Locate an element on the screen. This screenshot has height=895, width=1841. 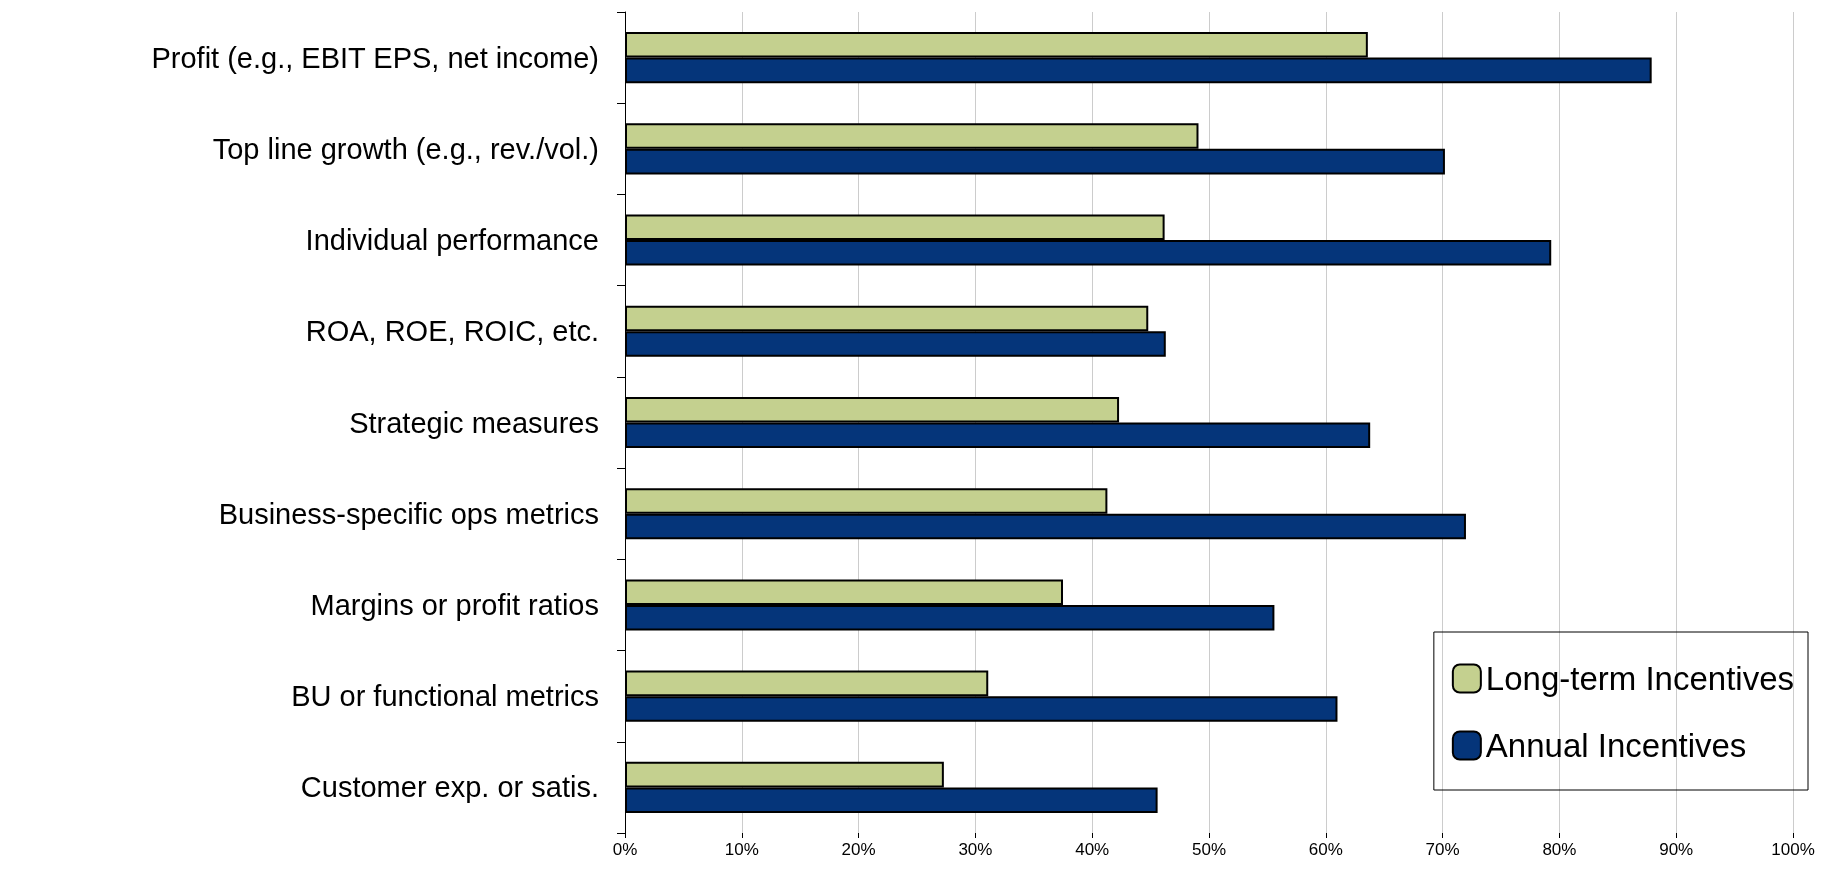
x-tick-label: 60% is located at coordinates (1325, 849).